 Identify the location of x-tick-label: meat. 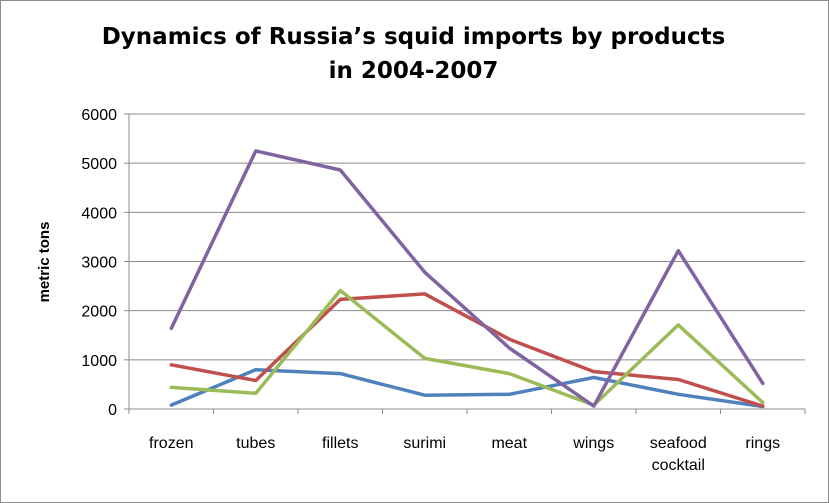
(509, 443).